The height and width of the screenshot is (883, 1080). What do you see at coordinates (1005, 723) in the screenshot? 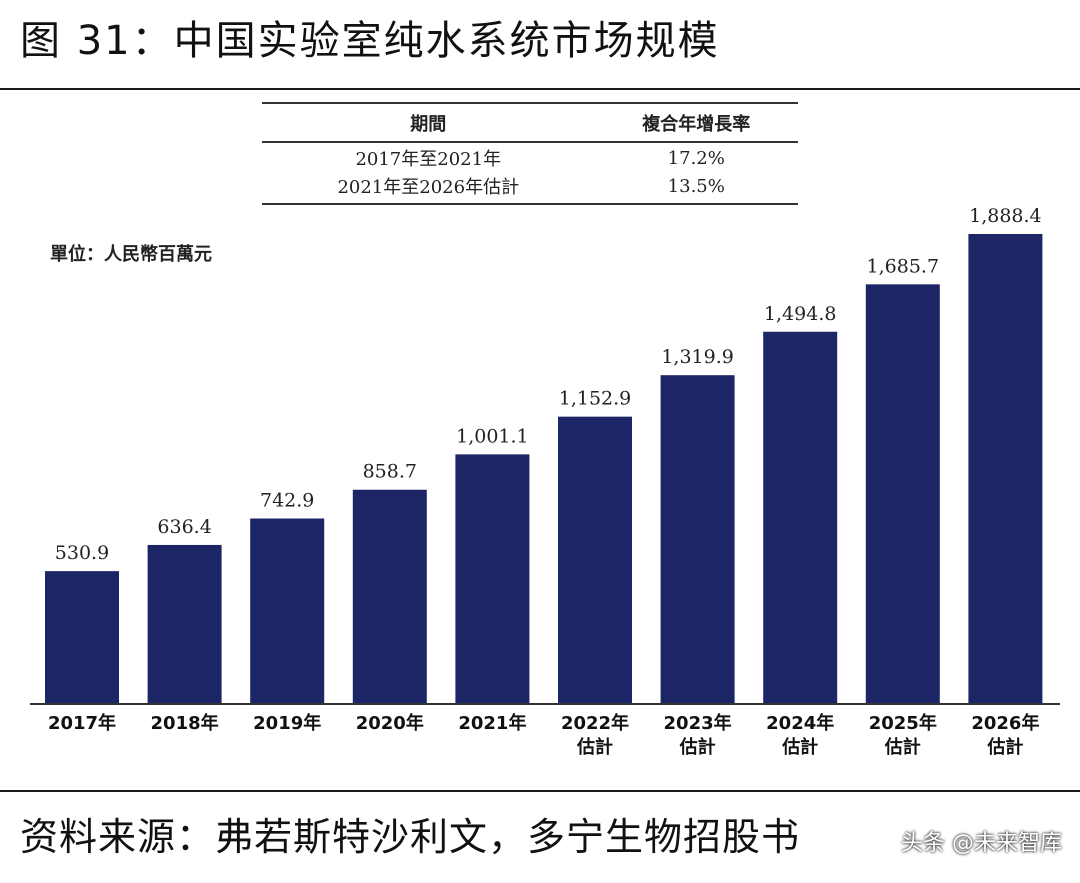
I see `x-tick-label: 2026年` at bounding box center [1005, 723].